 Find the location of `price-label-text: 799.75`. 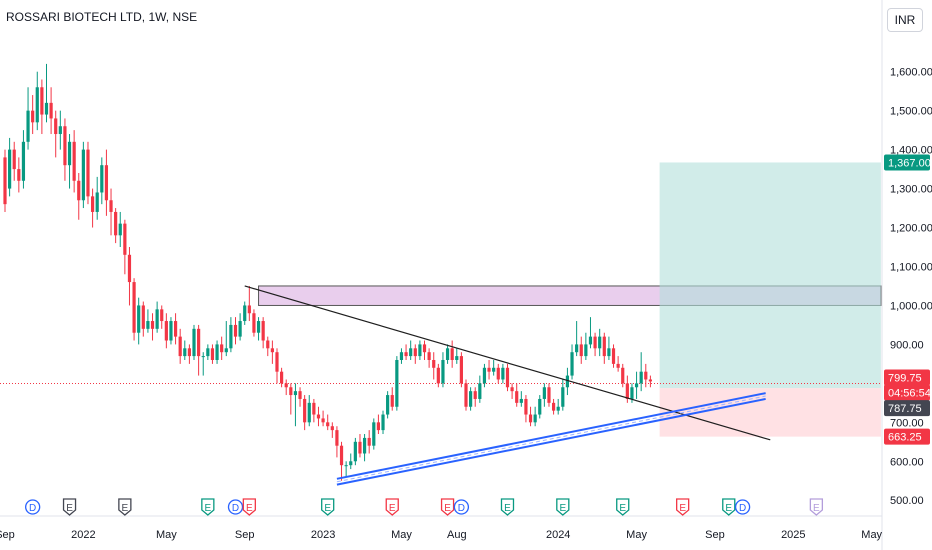

price-label-text: 799.75 is located at coordinates (905, 378).